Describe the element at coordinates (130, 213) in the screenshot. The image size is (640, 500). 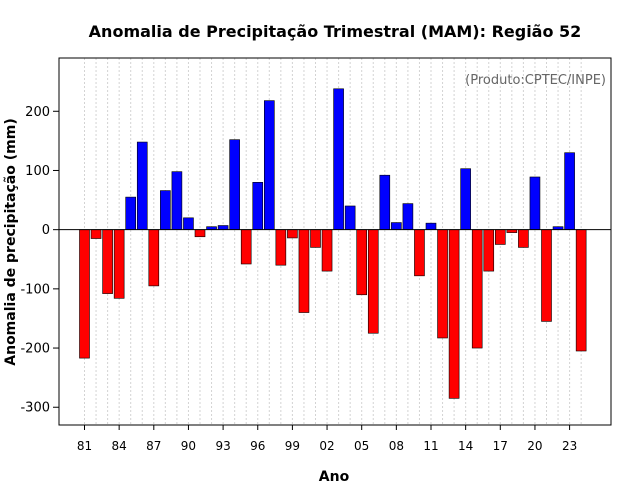
I see `bar-1985` at that location.